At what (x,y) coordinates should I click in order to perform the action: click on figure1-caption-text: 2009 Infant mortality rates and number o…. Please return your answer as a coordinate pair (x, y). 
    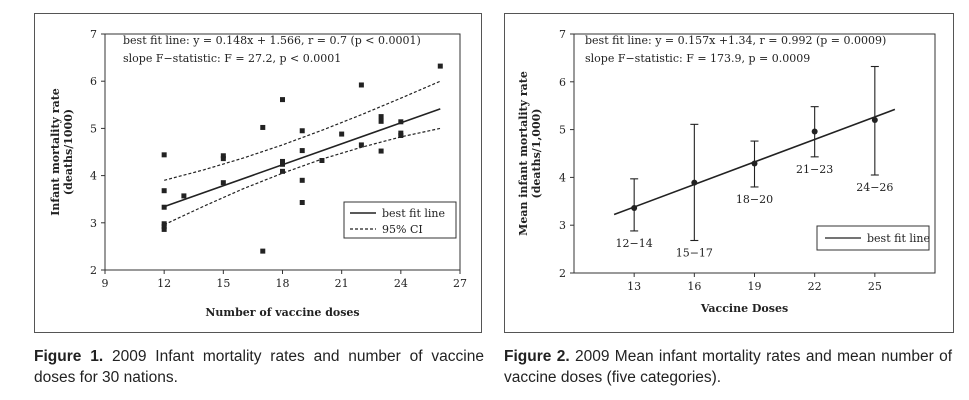
    Looking at the image, I should click on (259, 367).